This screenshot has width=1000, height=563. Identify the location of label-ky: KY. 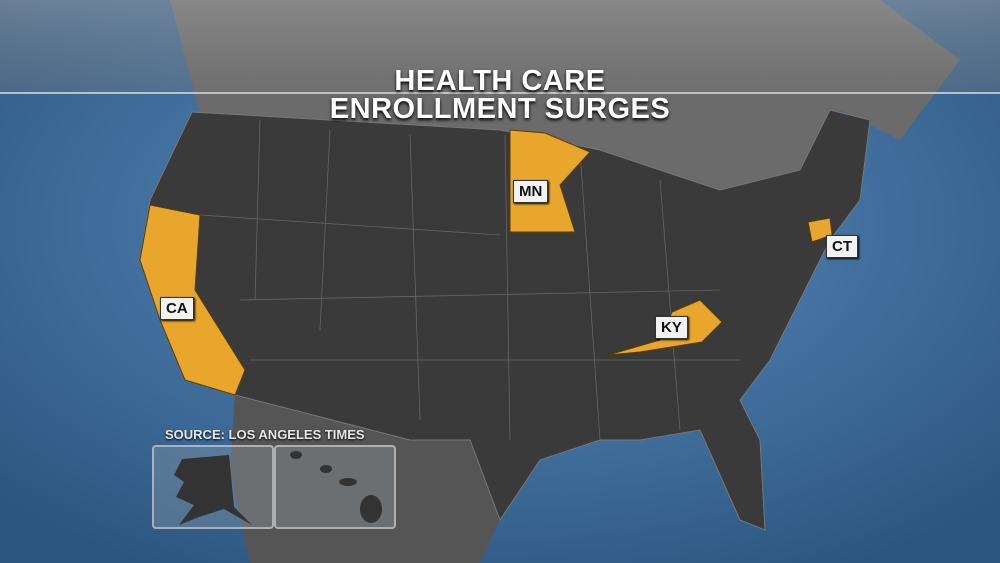
(671, 327).